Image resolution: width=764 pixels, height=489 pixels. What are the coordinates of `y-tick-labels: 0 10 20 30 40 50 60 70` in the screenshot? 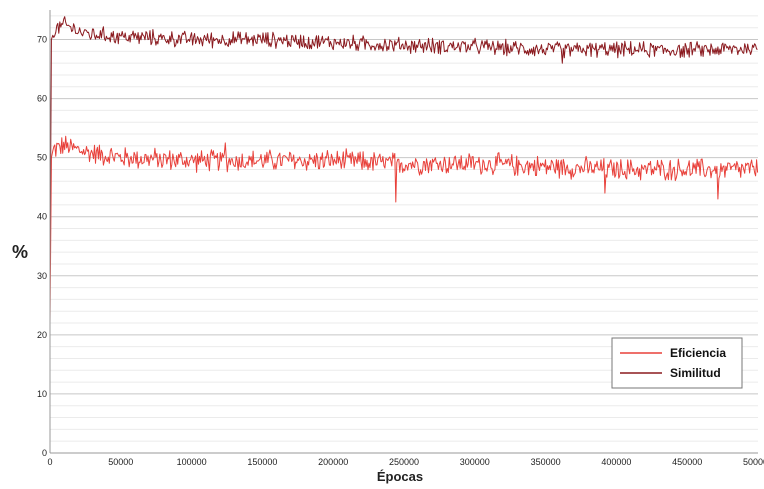 It's located at (42, 246).